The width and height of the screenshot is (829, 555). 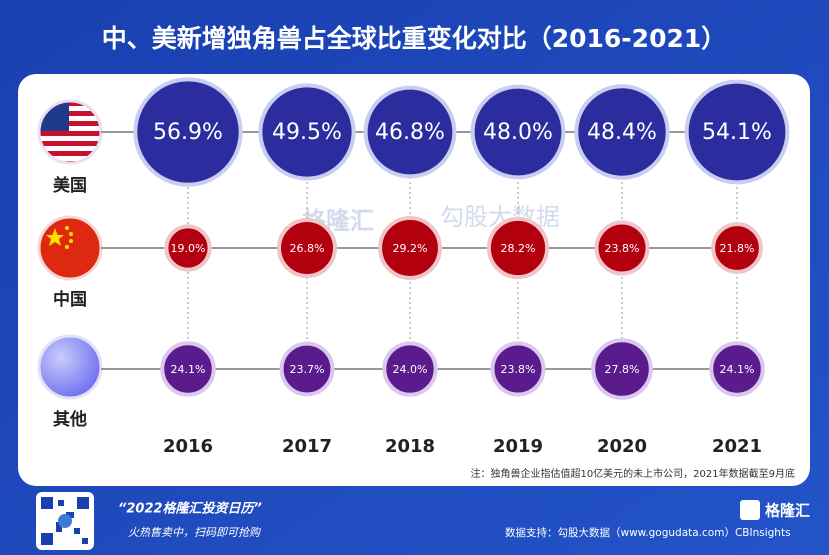 What do you see at coordinates (65, 521) in the screenshot?
I see `qr-pattern` at bounding box center [65, 521].